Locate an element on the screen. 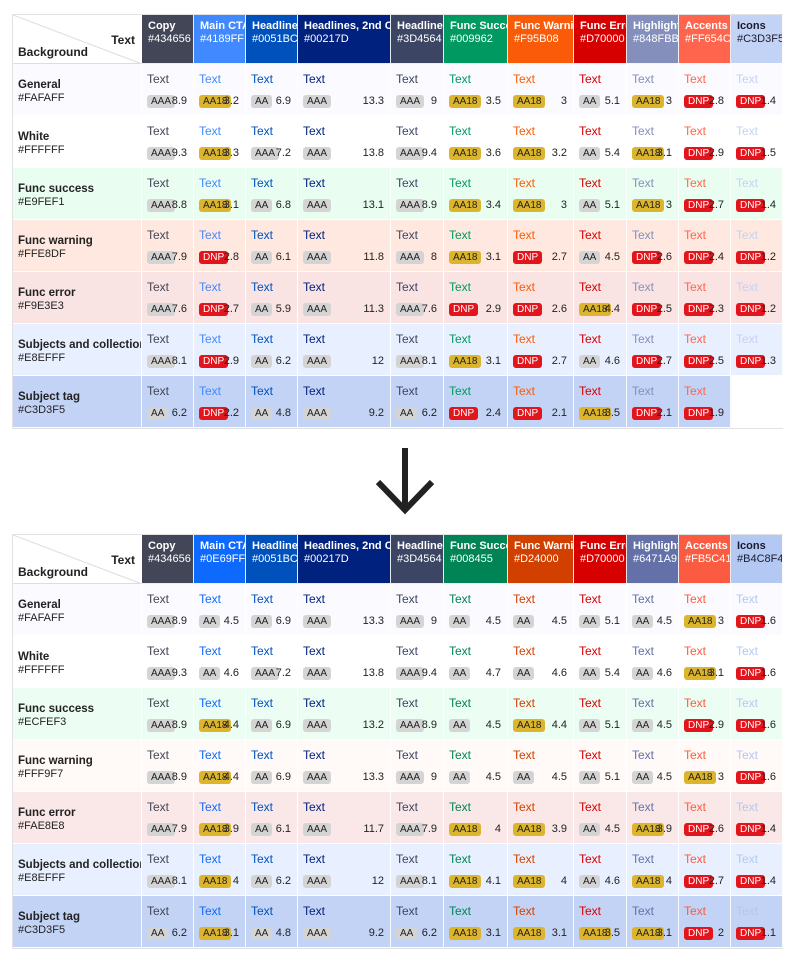 The width and height of the screenshot is (800, 964). contrast-ratio: 6.2 is located at coordinates (179, 413).